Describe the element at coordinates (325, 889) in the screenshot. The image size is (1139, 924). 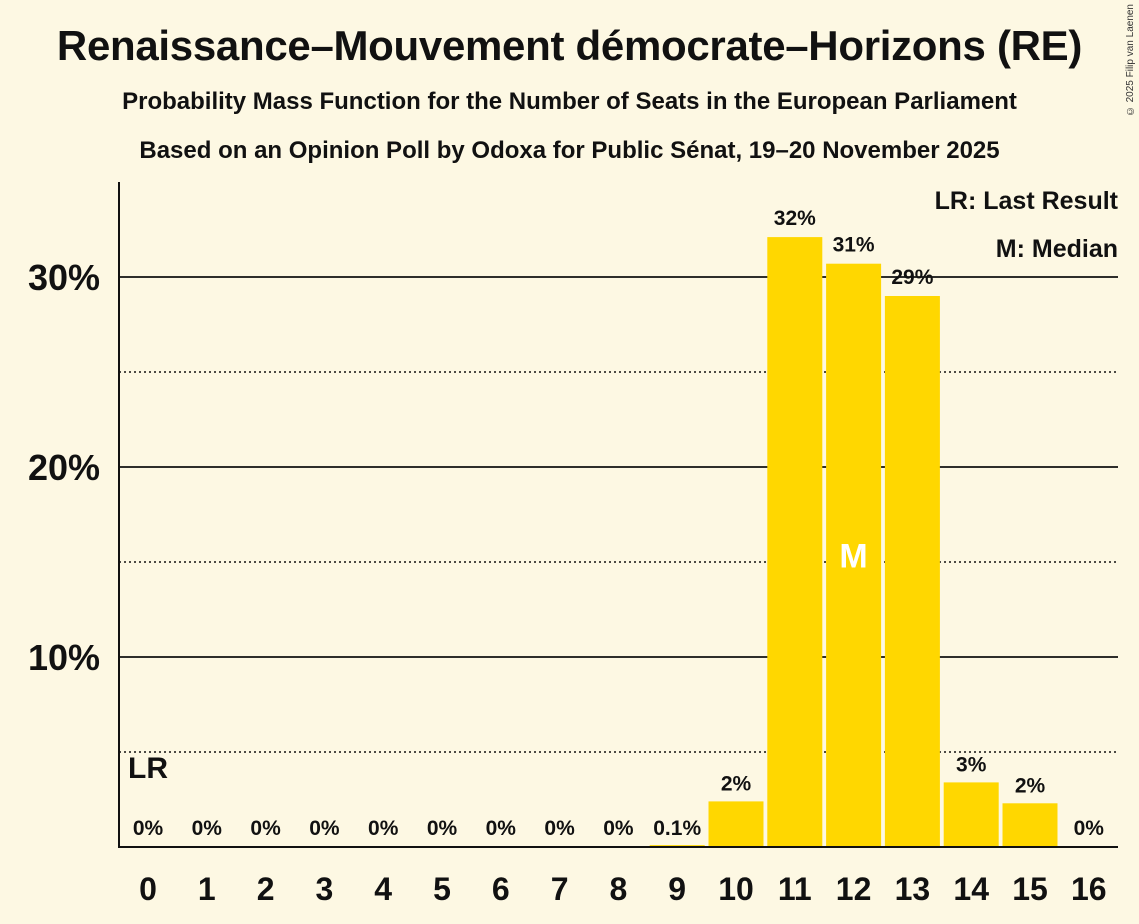
I see `x-tick-label: 3` at that location.